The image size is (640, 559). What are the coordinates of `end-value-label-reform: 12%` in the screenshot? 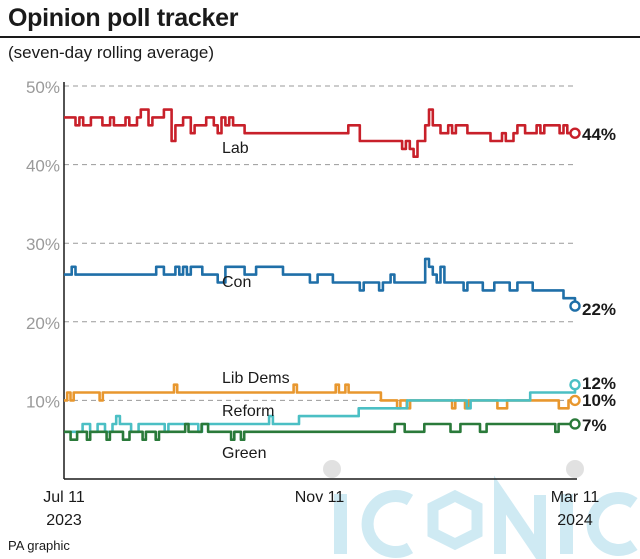 It's located at (599, 383).